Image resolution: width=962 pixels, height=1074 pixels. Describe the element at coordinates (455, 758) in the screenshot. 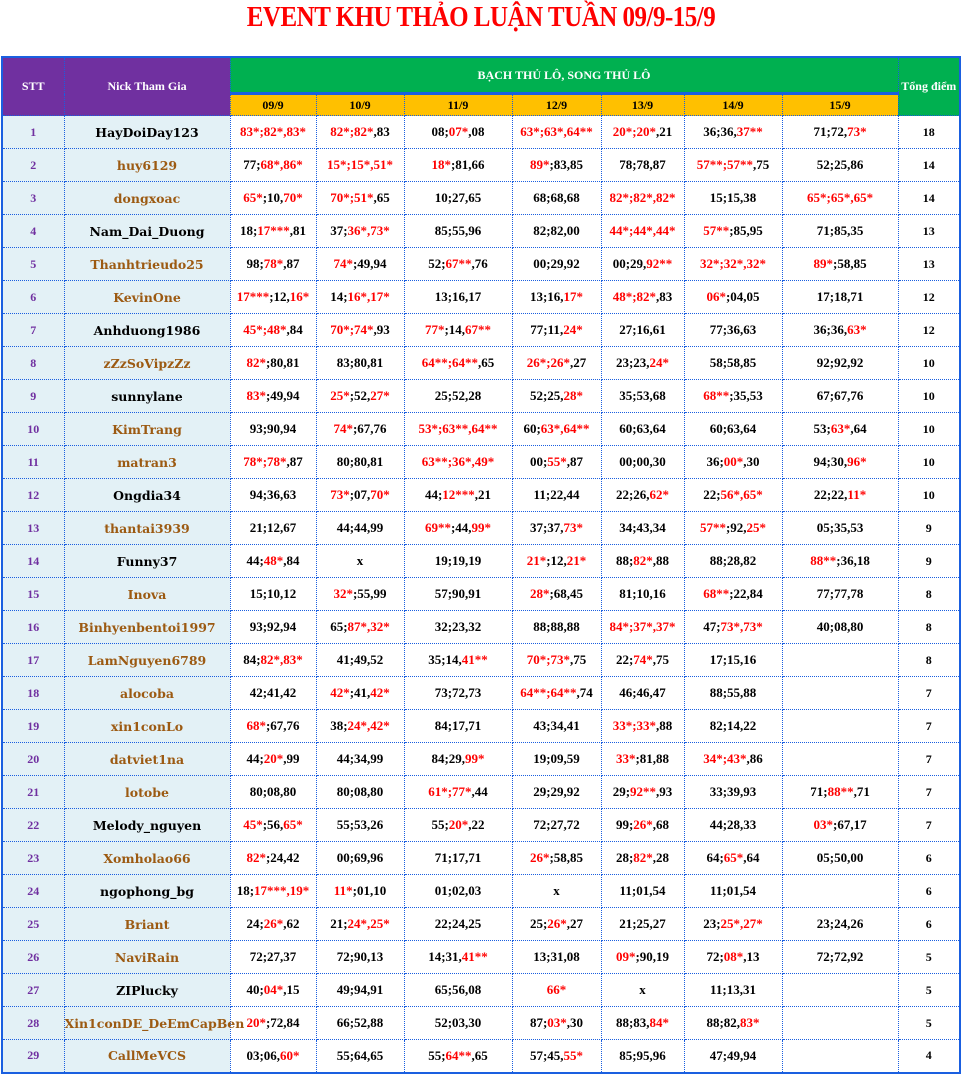

I see `number: 29` at that location.